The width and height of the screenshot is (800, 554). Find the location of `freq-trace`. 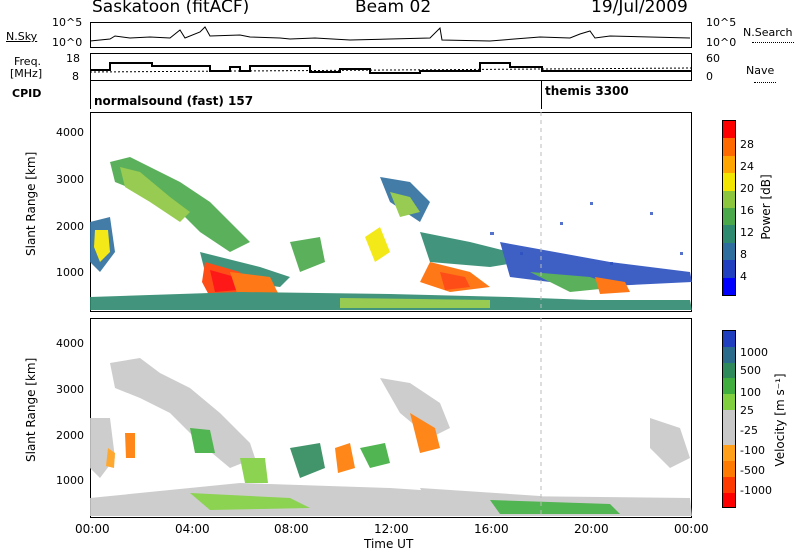

freq-trace is located at coordinates (391, 68).